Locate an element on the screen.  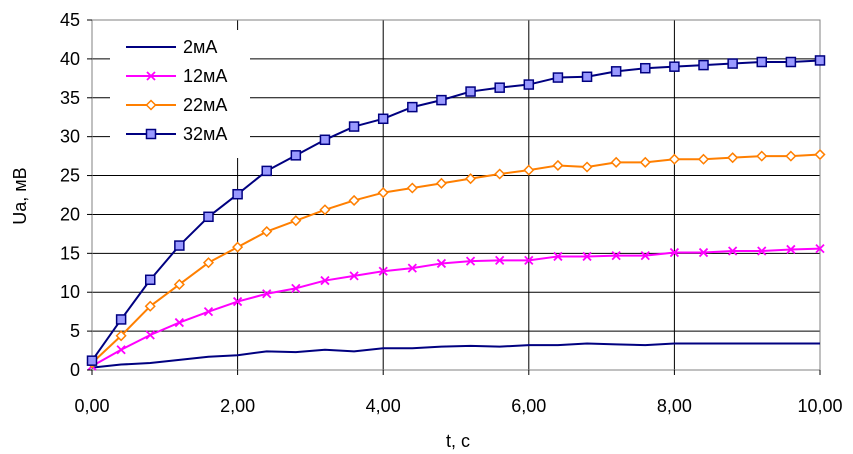
y-tick-label-0: 0 is located at coordinates (75, 370).